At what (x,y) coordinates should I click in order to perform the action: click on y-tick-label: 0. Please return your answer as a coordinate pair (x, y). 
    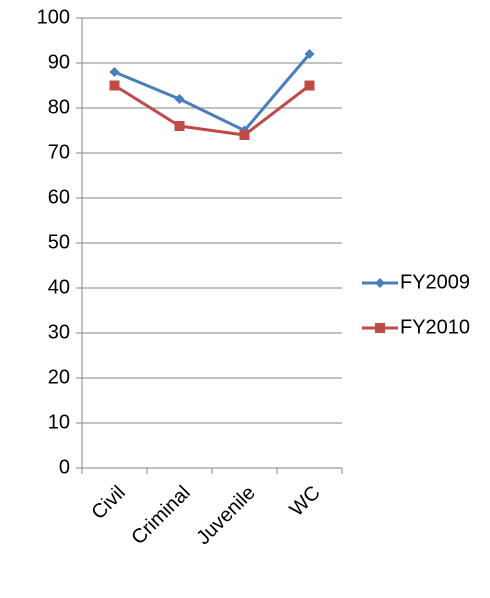
    Looking at the image, I should click on (64, 467).